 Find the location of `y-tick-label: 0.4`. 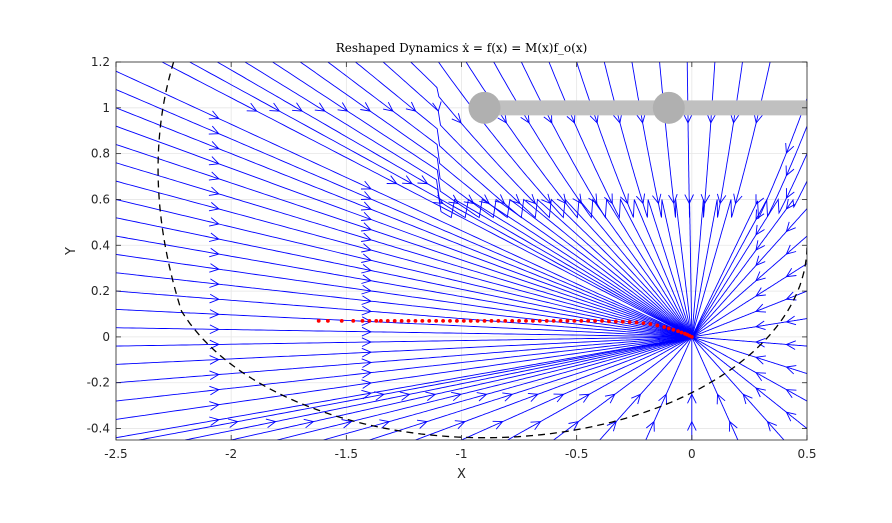

y-tick-label: 0.4 is located at coordinates (100, 245).